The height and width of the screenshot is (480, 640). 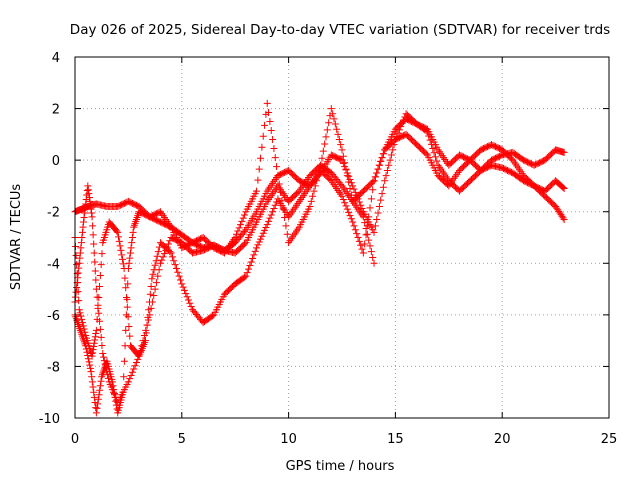 I want to click on y-tick-label: 2, so click(x=56, y=110).